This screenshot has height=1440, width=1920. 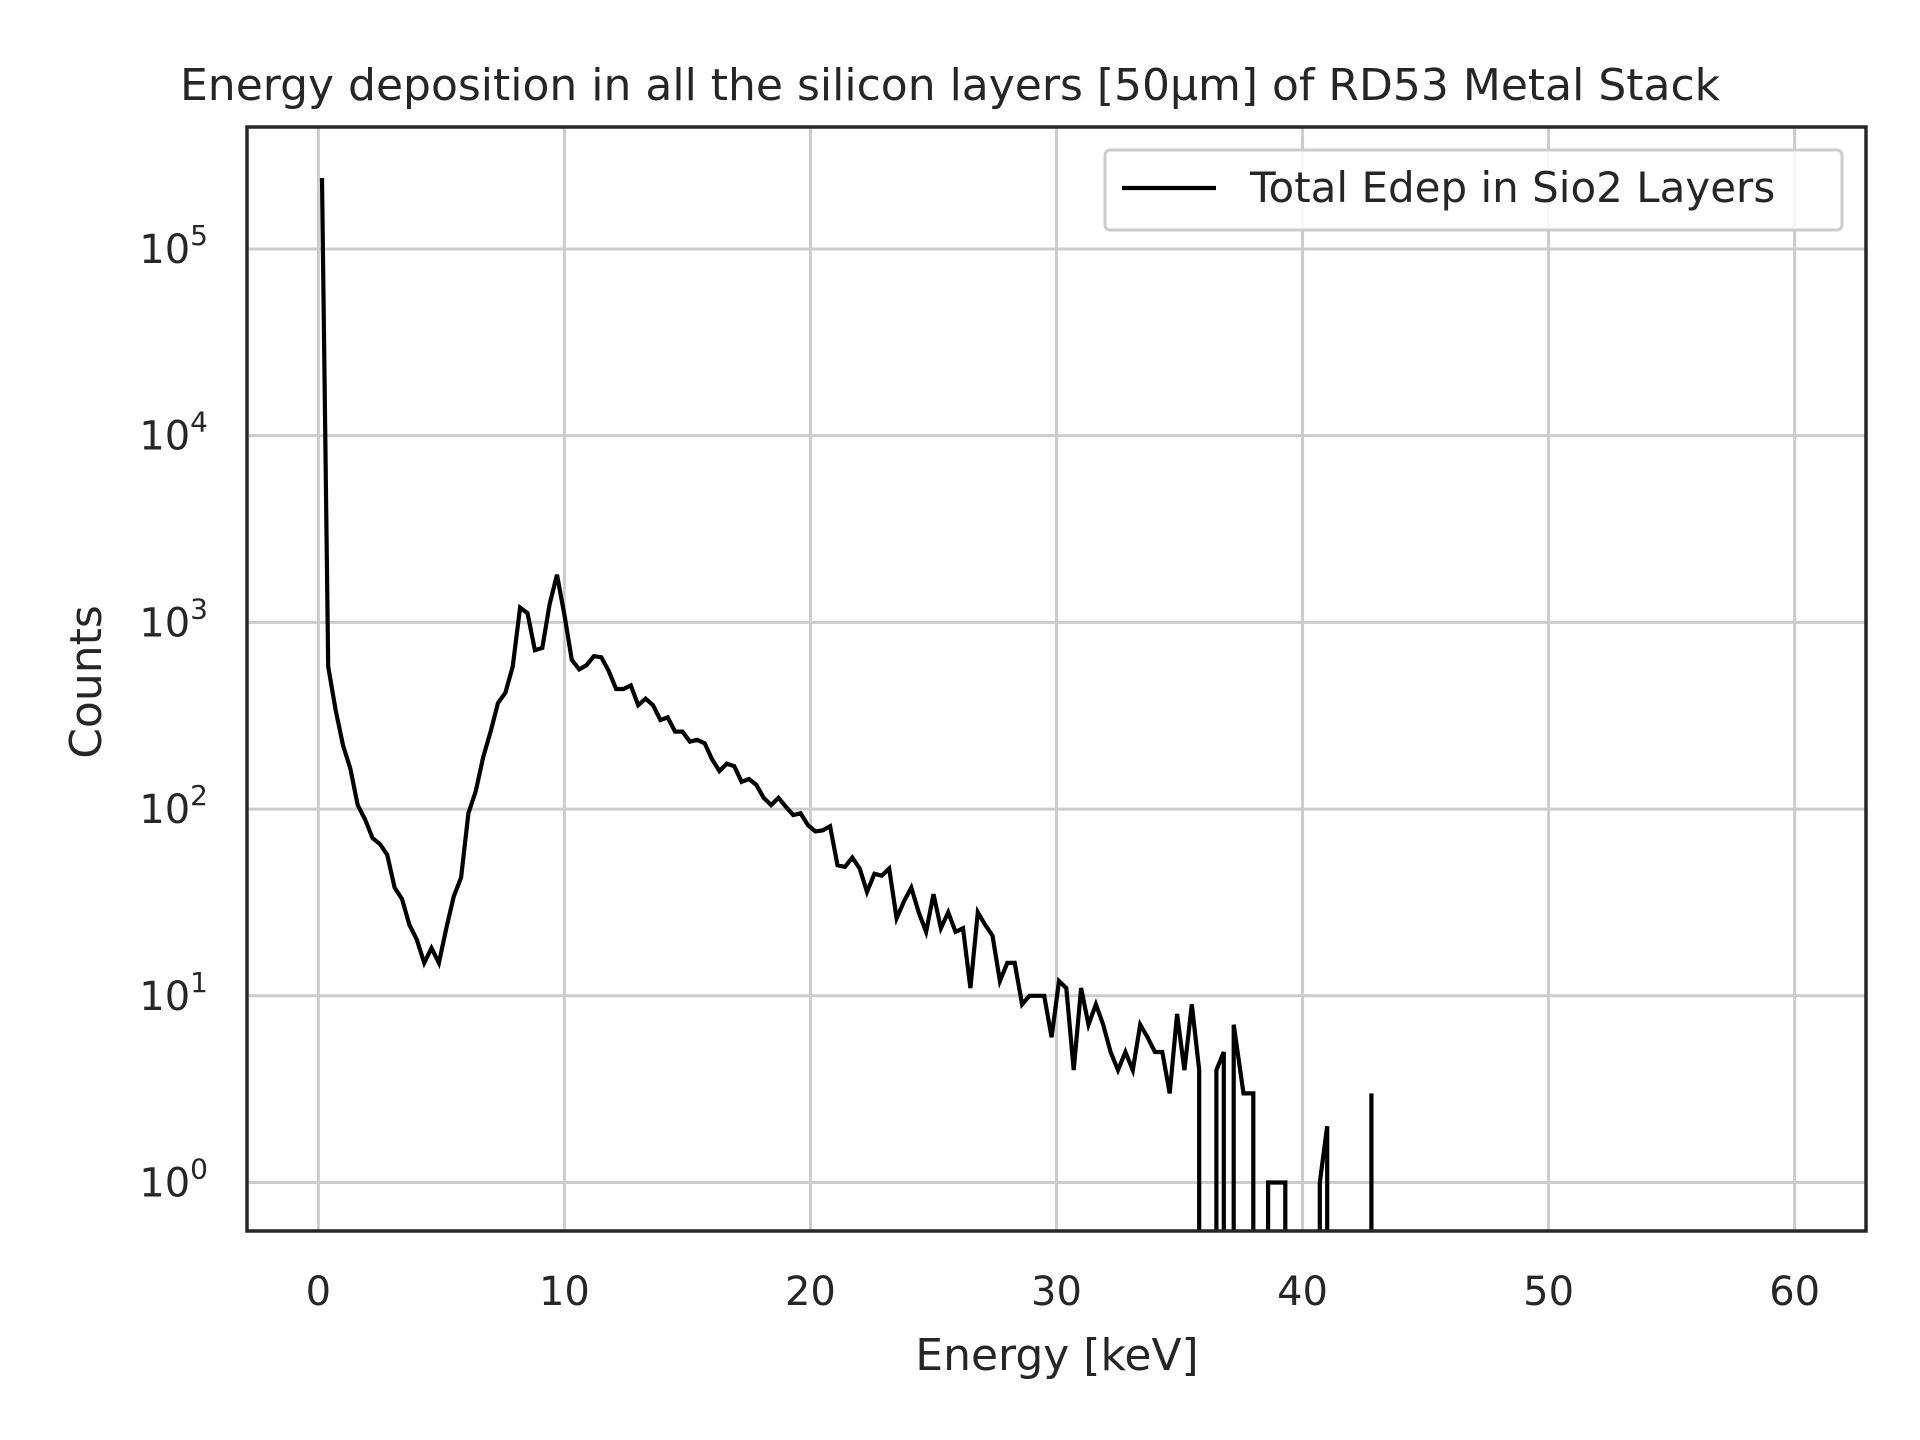 What do you see at coordinates (173, 619) in the screenshot?
I see `y-tick-label: 10³` at bounding box center [173, 619].